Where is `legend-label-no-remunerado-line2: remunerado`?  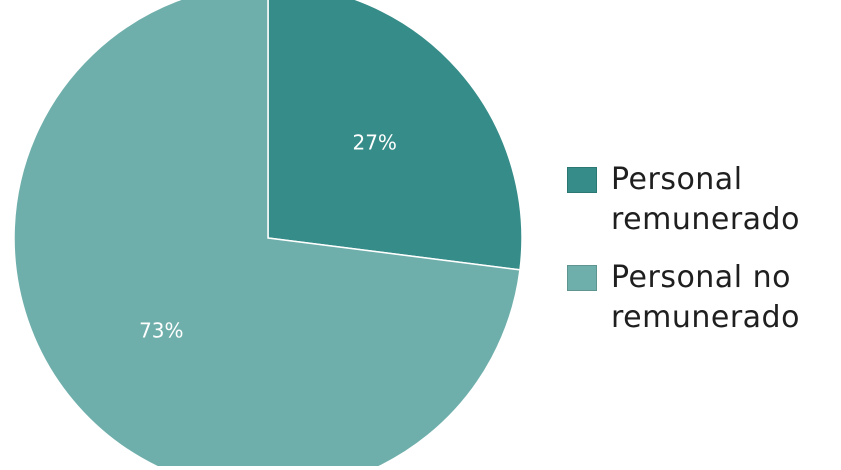
legend-label-no-remunerado-line2: remunerado is located at coordinates (705, 317).